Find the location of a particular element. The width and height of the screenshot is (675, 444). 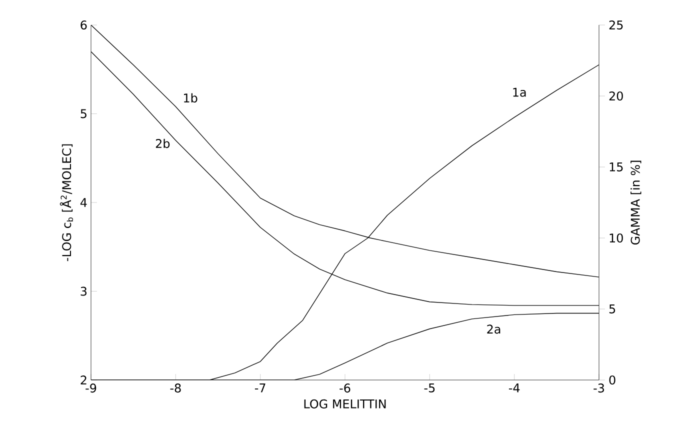

y2-tick-label: 10 is located at coordinates (616, 238).